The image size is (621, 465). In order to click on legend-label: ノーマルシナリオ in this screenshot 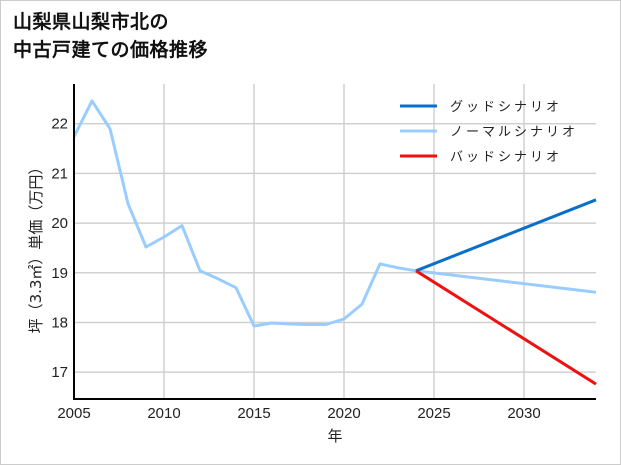, I will do `click(514, 132)`.